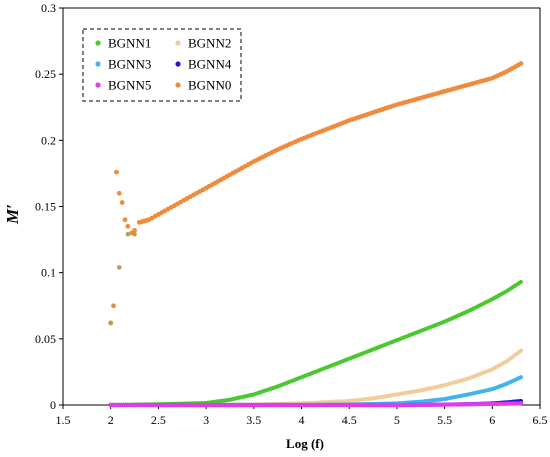 The width and height of the screenshot is (550, 457). I want to click on y-tick-label: 0, so click(53, 405).